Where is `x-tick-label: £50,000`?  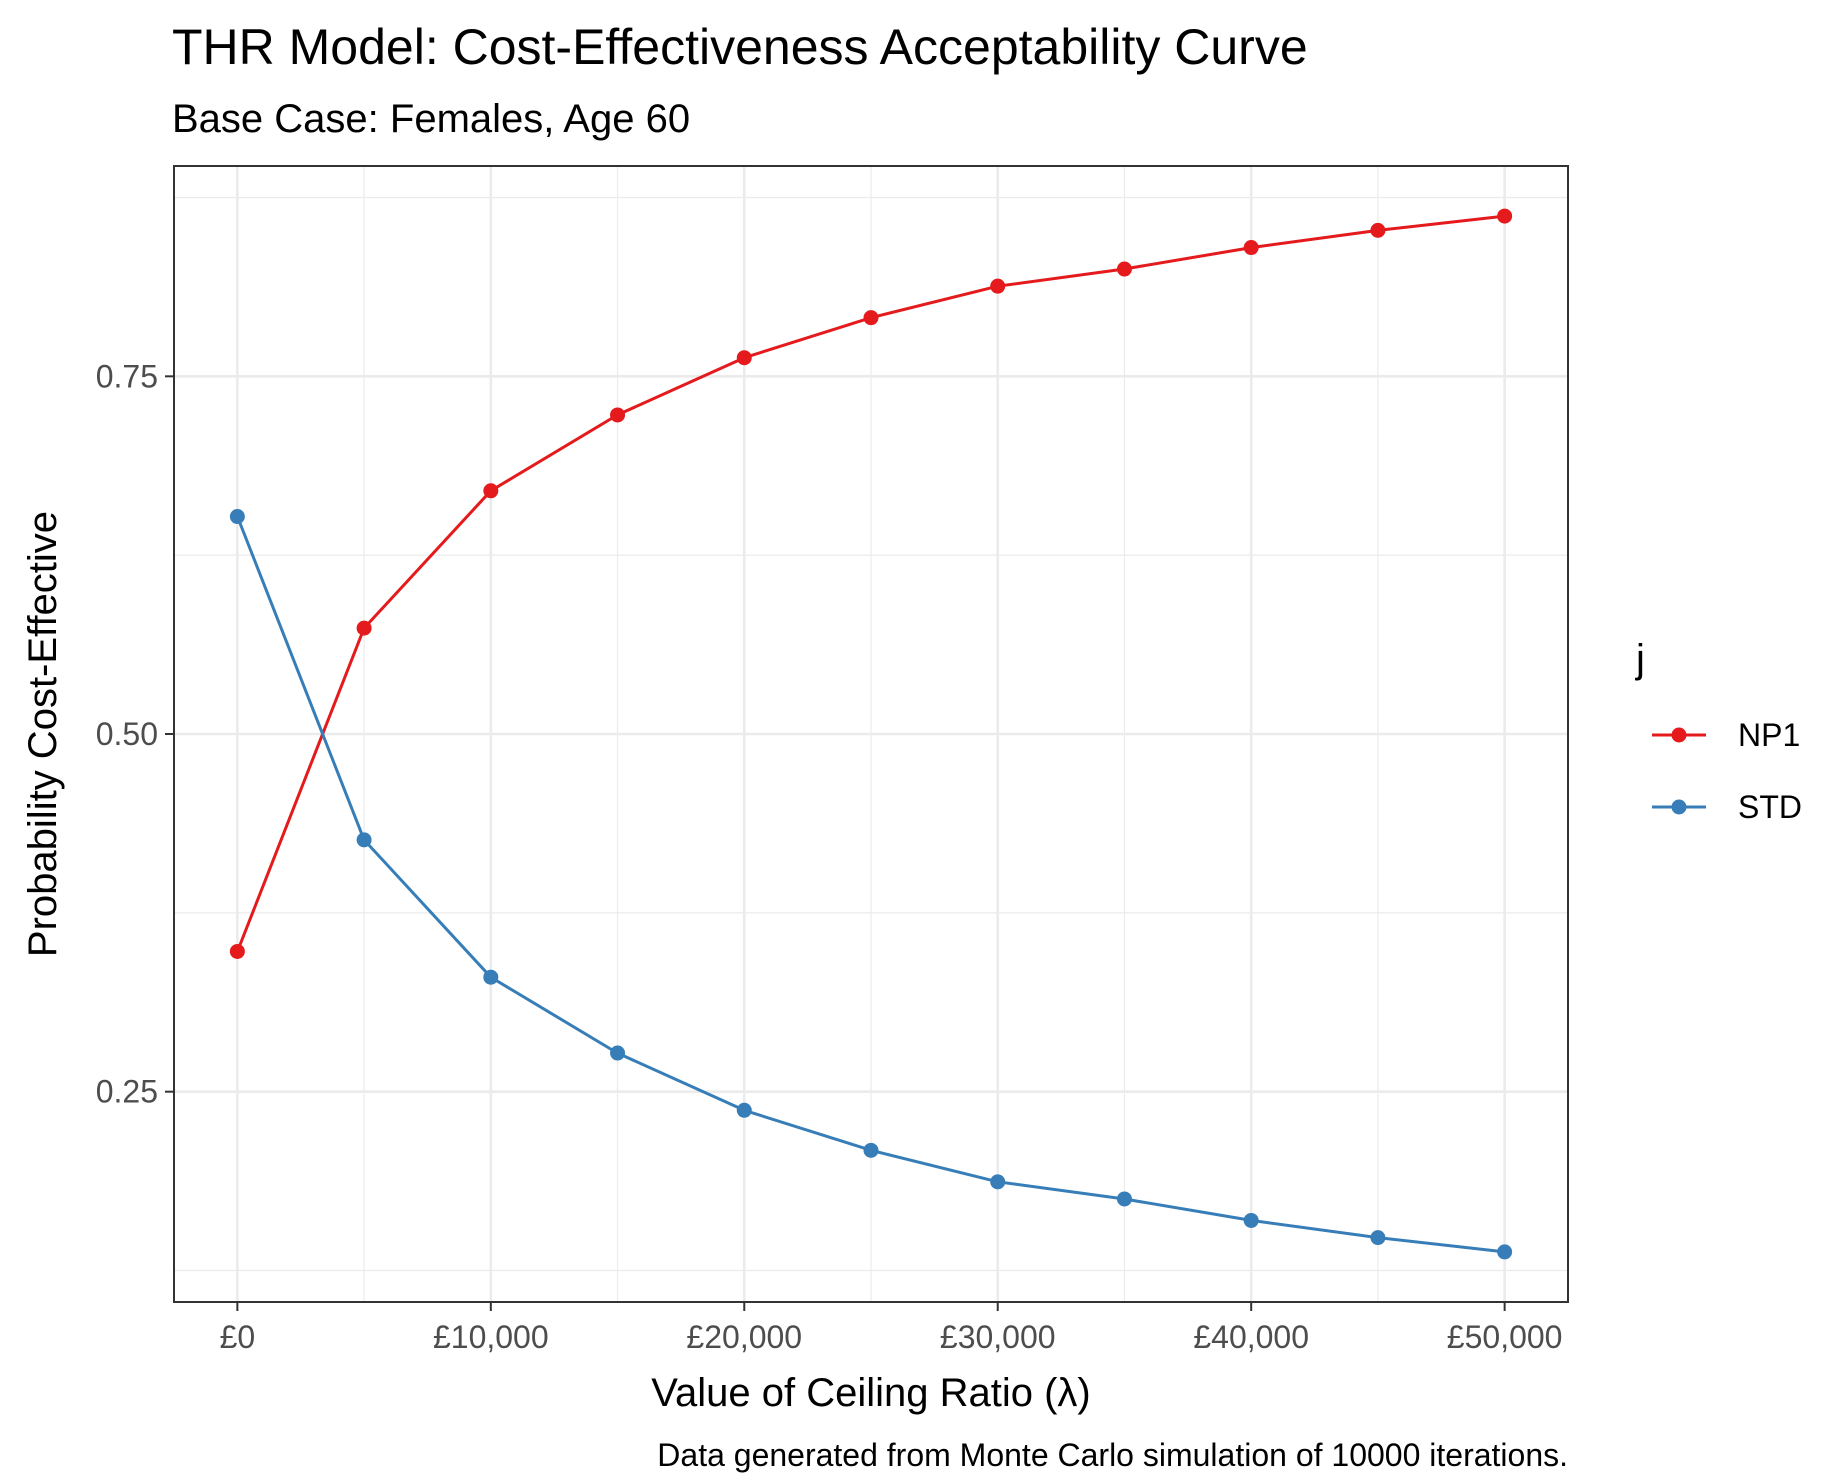
x-tick-label: £50,000 is located at coordinates (1505, 1337).